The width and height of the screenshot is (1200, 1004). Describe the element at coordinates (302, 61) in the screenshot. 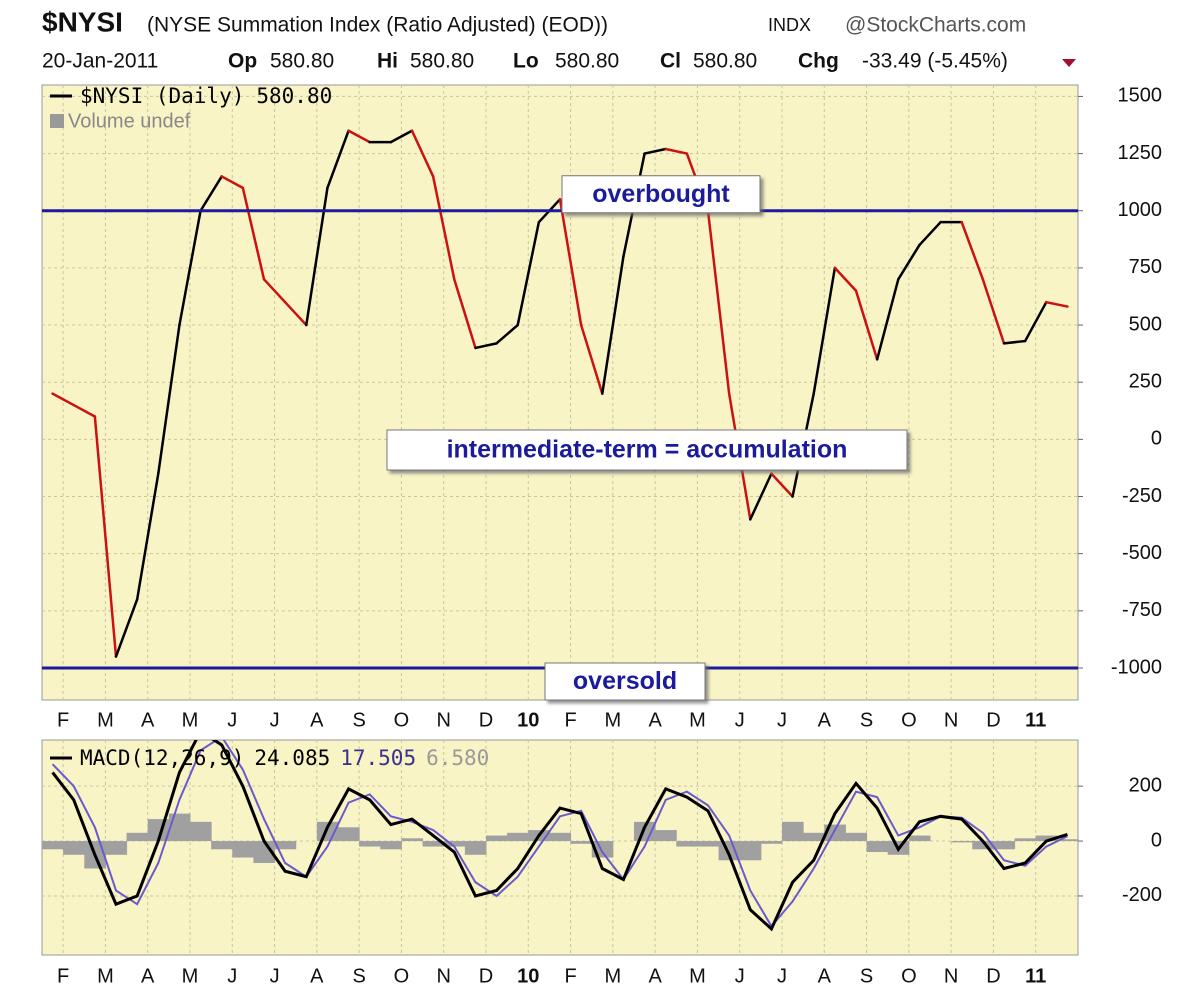

I see `op: 580.80` at that location.